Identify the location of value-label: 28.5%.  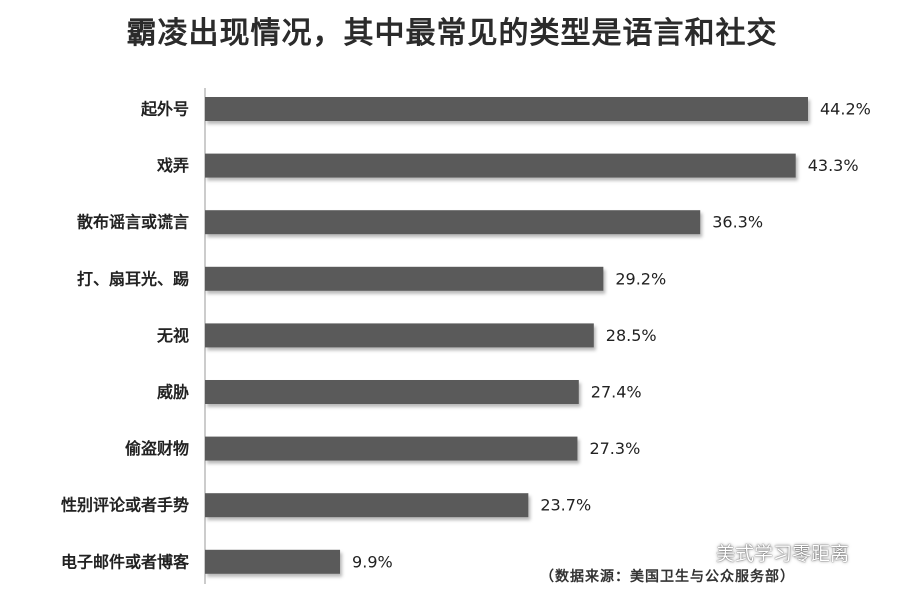
(631, 335).